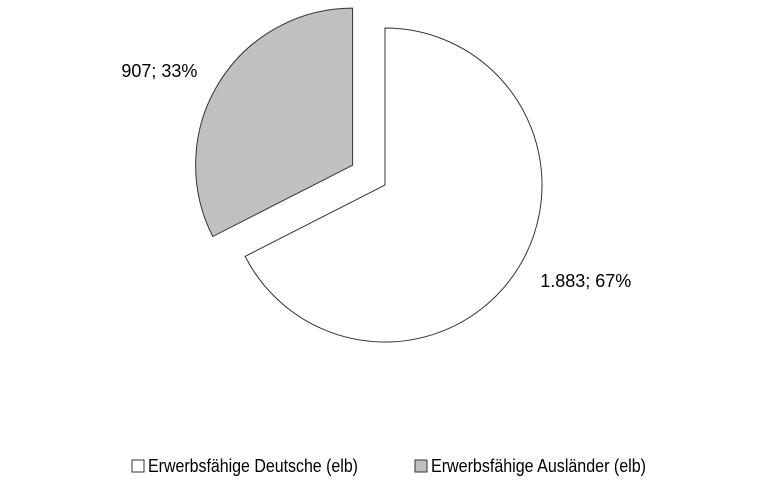 The height and width of the screenshot is (482, 767). Describe the element at coordinates (538, 466) in the screenshot. I see `legend-label: Erwerbsfähige Ausländer (elb)` at that location.